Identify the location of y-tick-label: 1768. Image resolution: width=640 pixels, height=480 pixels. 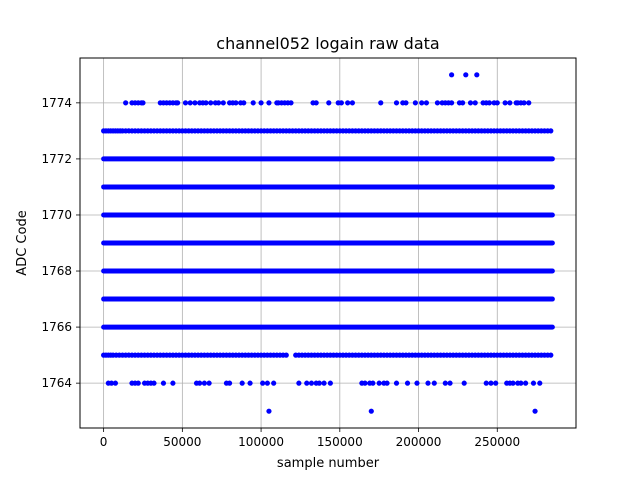
(56, 271).